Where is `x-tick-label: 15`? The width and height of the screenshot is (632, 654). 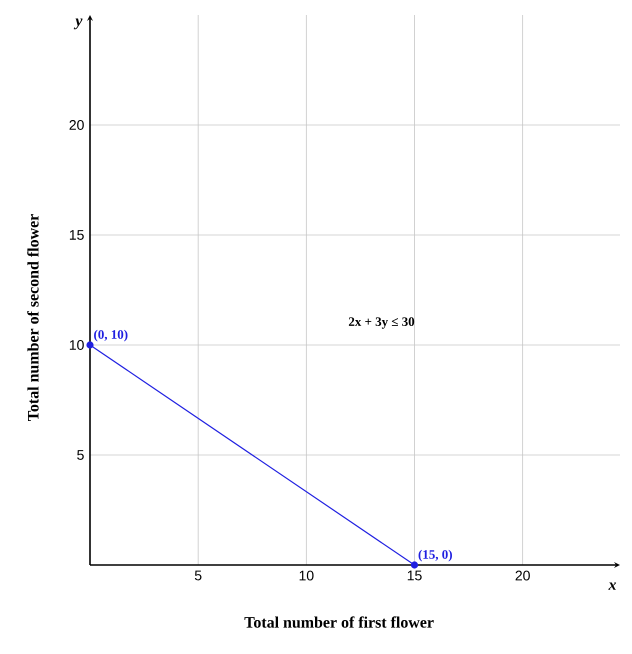
x-tick-label: 15 is located at coordinates (415, 575).